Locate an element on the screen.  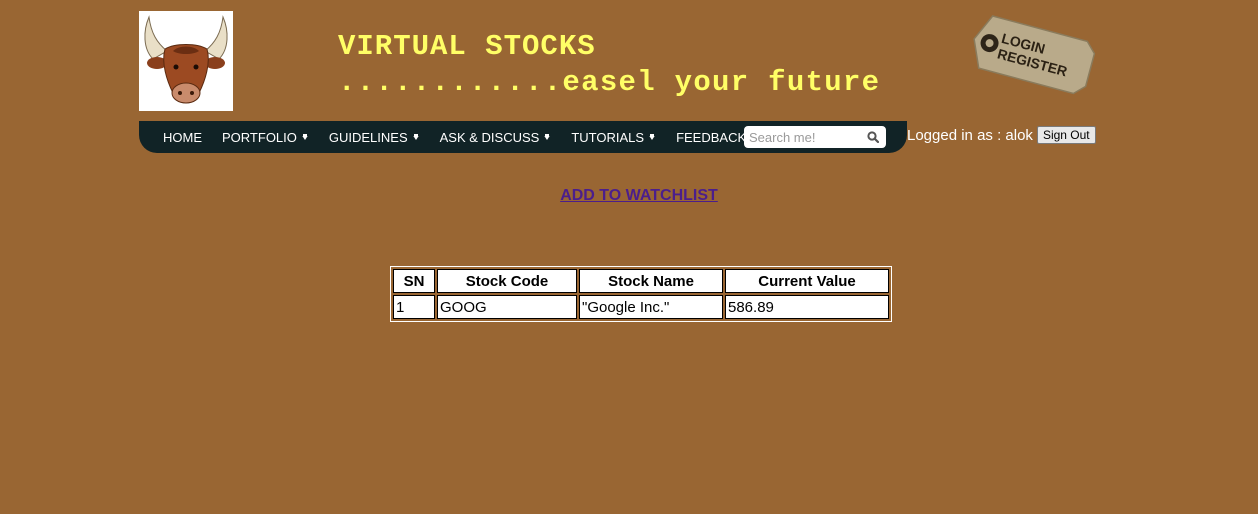
nav-home-label: HOME is located at coordinates (182, 137).